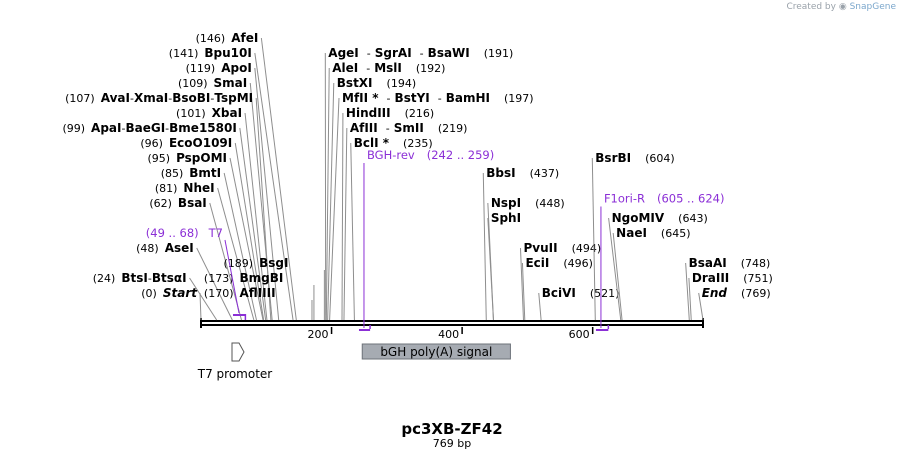  I want to click on site-position: (769), so click(756, 293).